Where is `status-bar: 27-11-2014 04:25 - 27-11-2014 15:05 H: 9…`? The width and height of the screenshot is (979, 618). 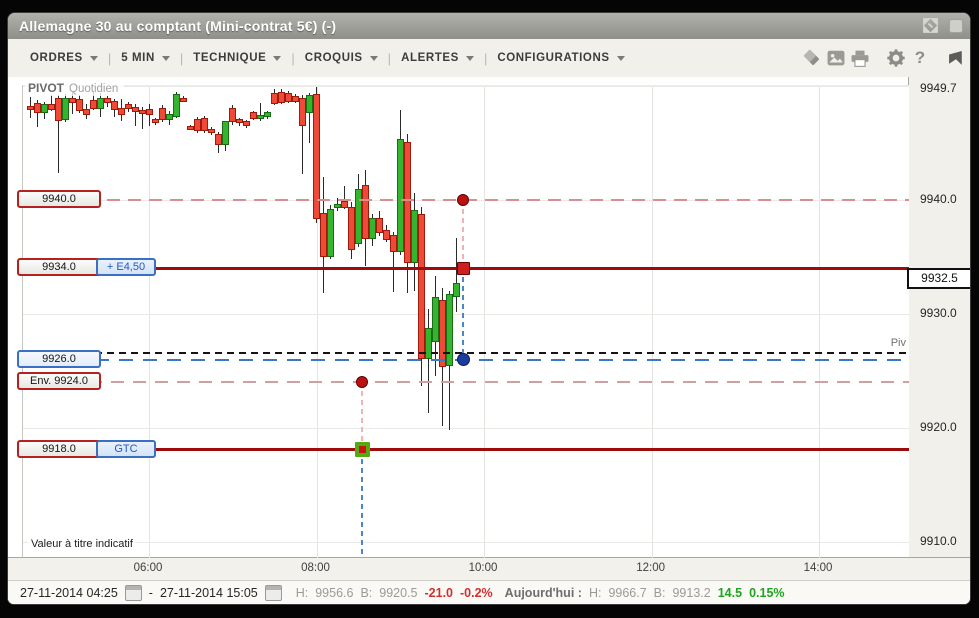
status-bar: 27-11-2014 04:25 - 27-11-2014 15:05 H: 9… is located at coordinates (489, 592).